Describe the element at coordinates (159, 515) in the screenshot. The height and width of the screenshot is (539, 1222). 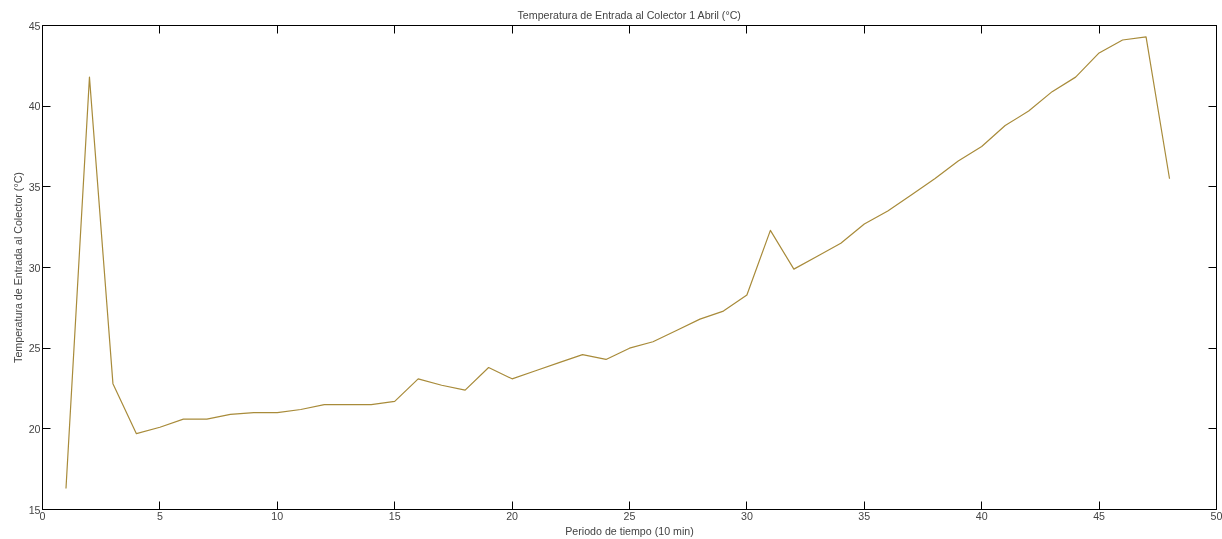
I see `x-tick-label: 5` at that location.